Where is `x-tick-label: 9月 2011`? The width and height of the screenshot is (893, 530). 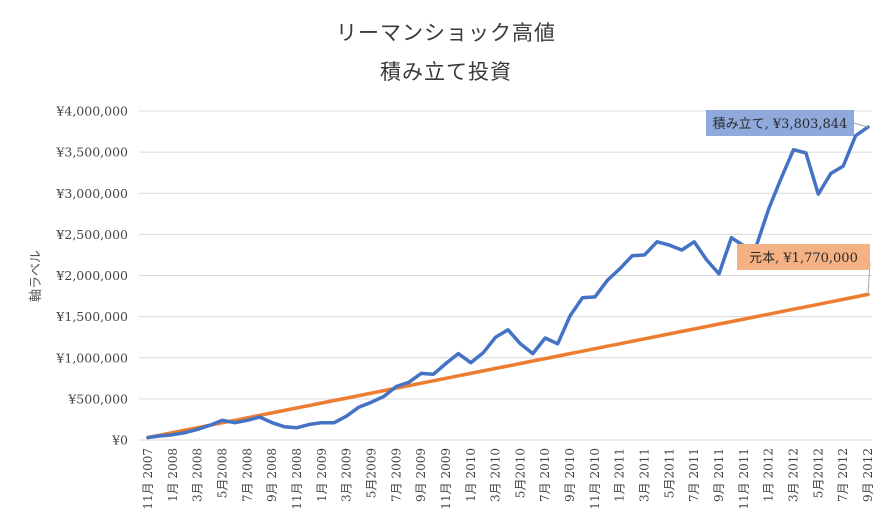
x-tick-label: 9月 2011 is located at coordinates (719, 475).